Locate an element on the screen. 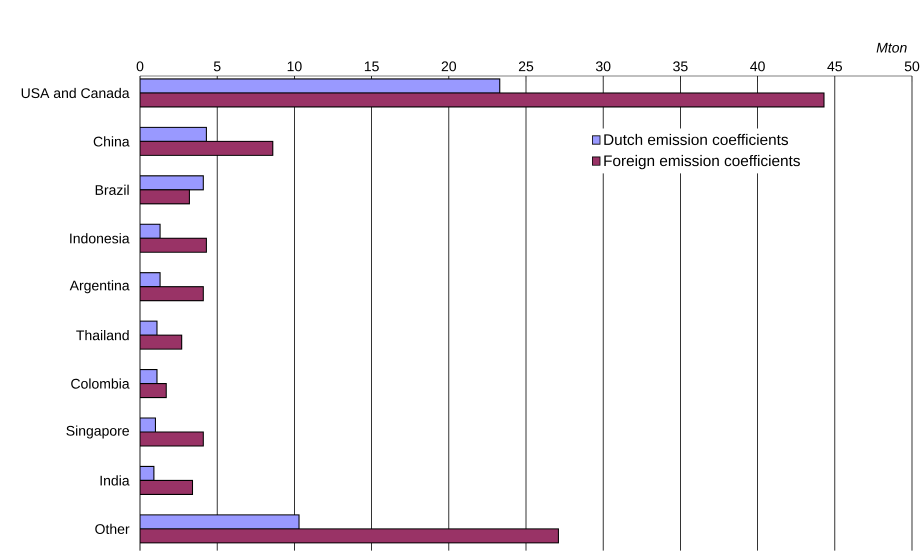  y-tick-label: Other is located at coordinates (112, 529).